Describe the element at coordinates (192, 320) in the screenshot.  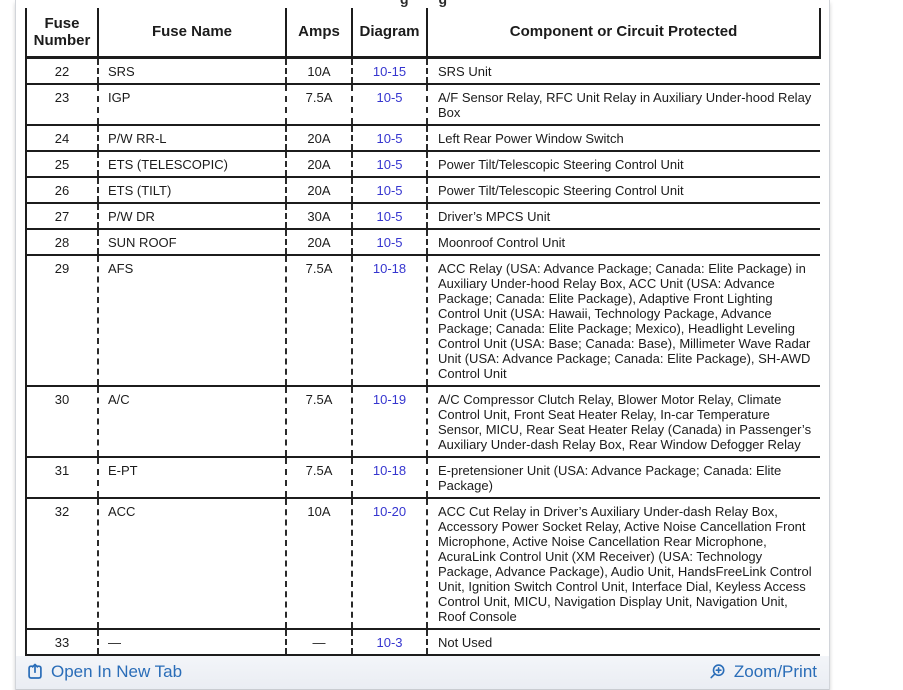
I see `fuse-name-cell: AFS` at that location.